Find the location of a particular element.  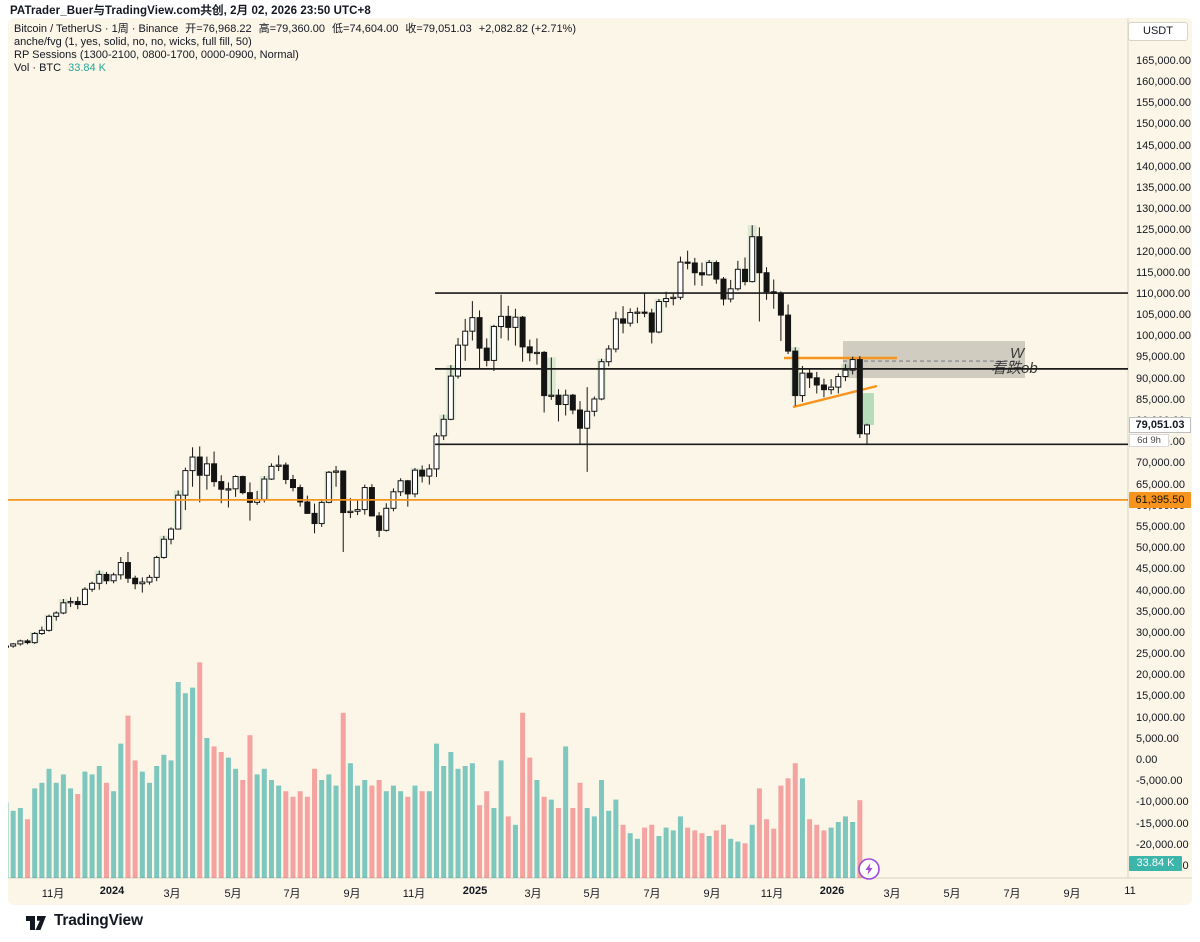

bar-countdown-label: 6d 9h is located at coordinates (1149, 441).